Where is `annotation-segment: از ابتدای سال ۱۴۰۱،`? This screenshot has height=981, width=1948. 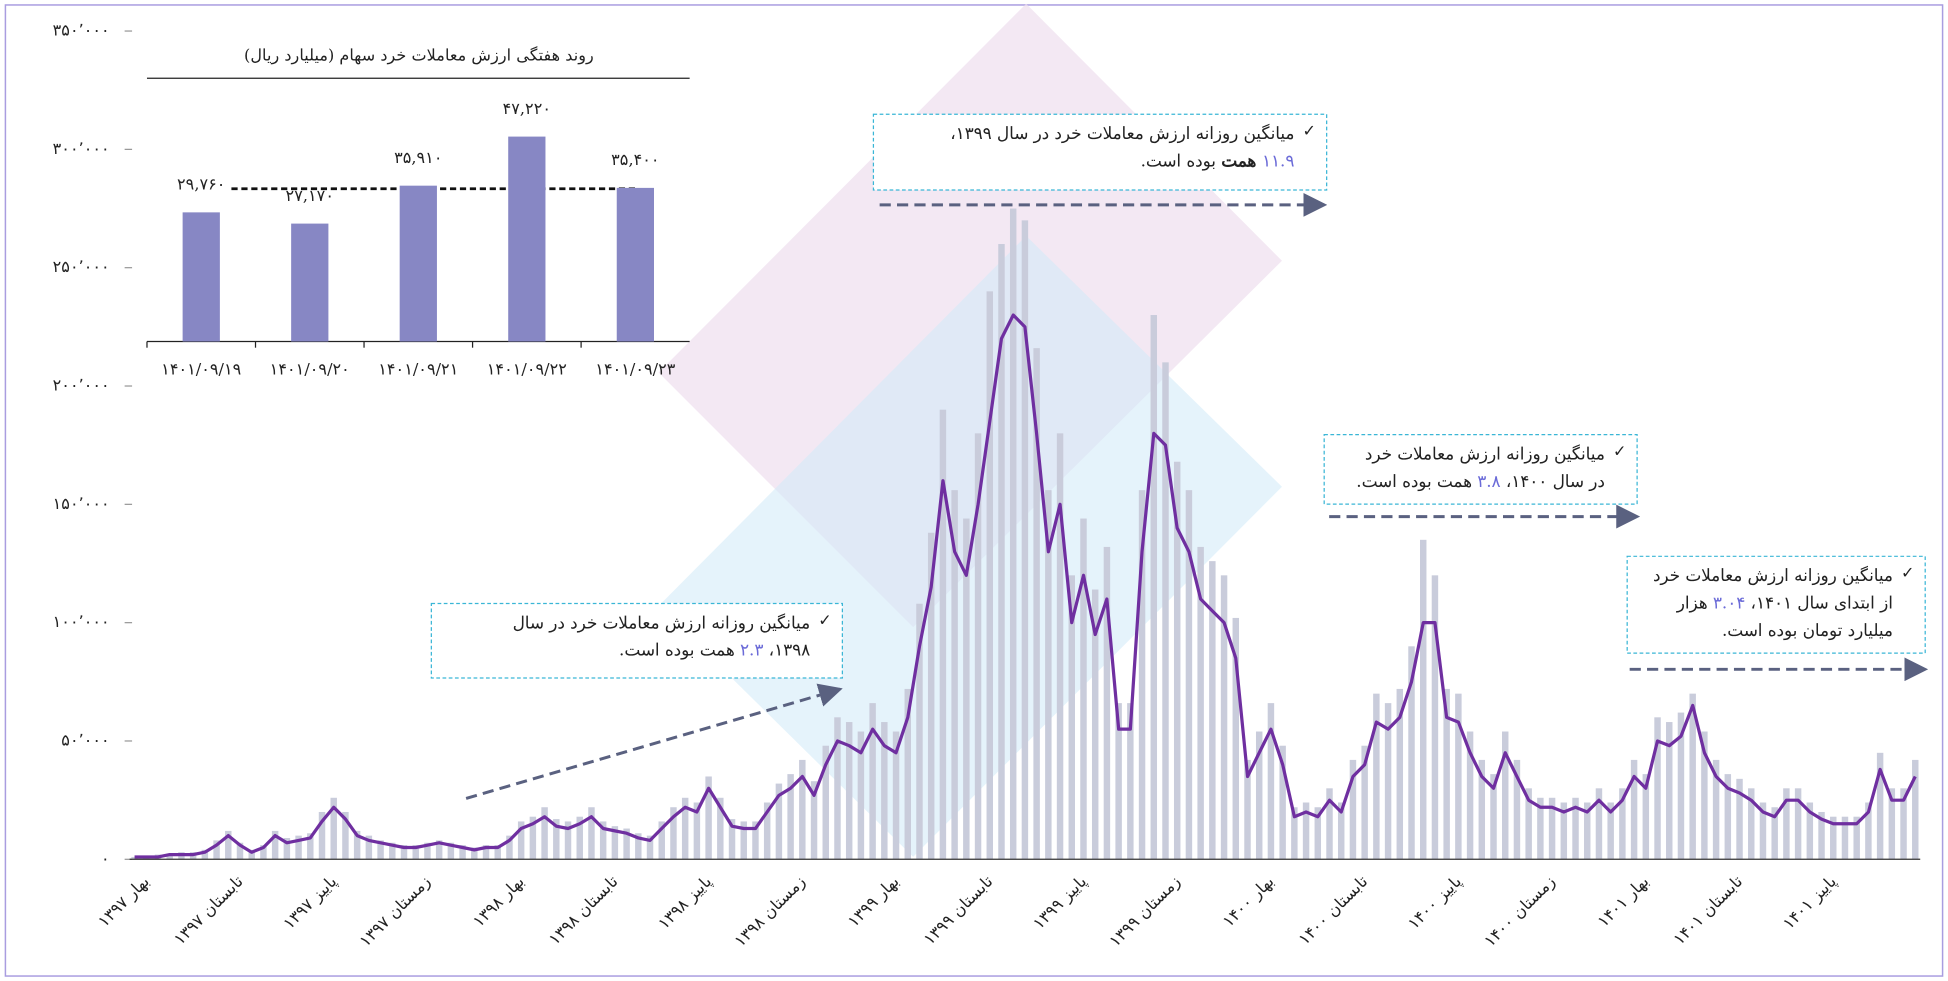
annotation-segment: از ابتدای سال ۱۴۰۱، is located at coordinates (1819, 602).